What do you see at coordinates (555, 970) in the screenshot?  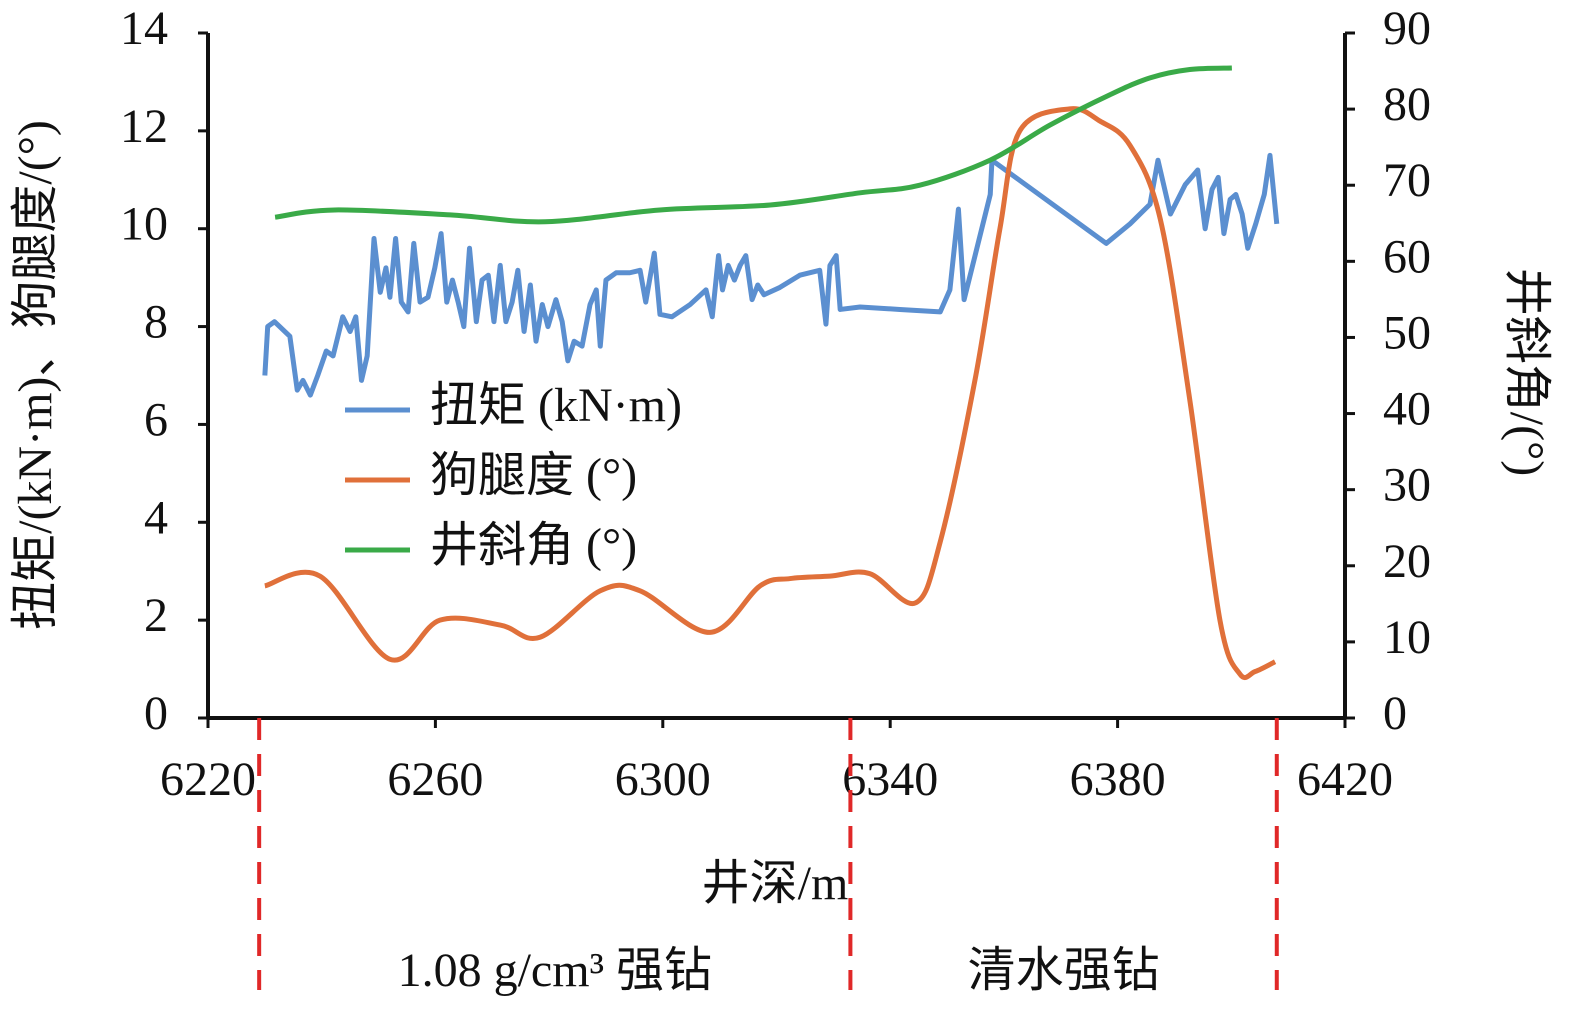 I see `segment-label: 1.08 g/cm³ 强钻` at bounding box center [555, 970].